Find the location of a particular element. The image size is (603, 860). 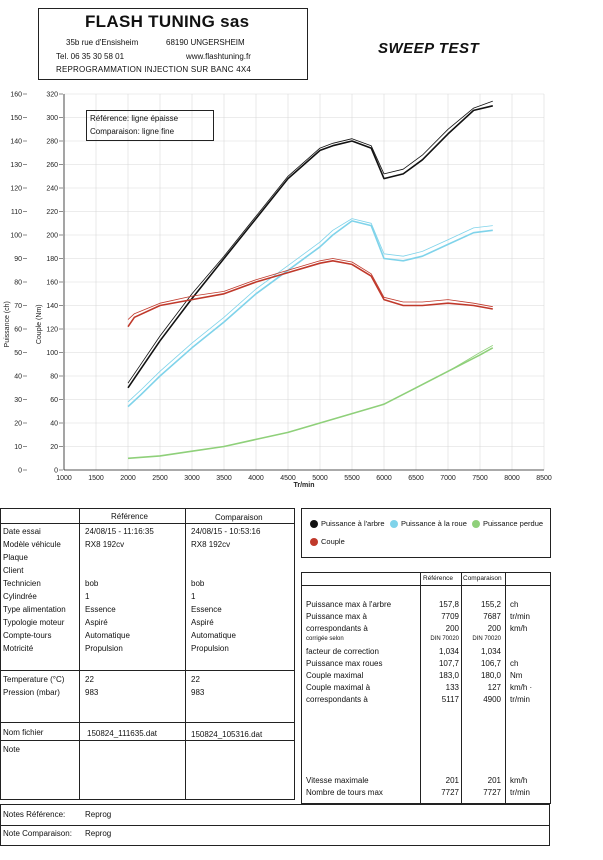

legend-swatch is located at coordinates (314, 542).